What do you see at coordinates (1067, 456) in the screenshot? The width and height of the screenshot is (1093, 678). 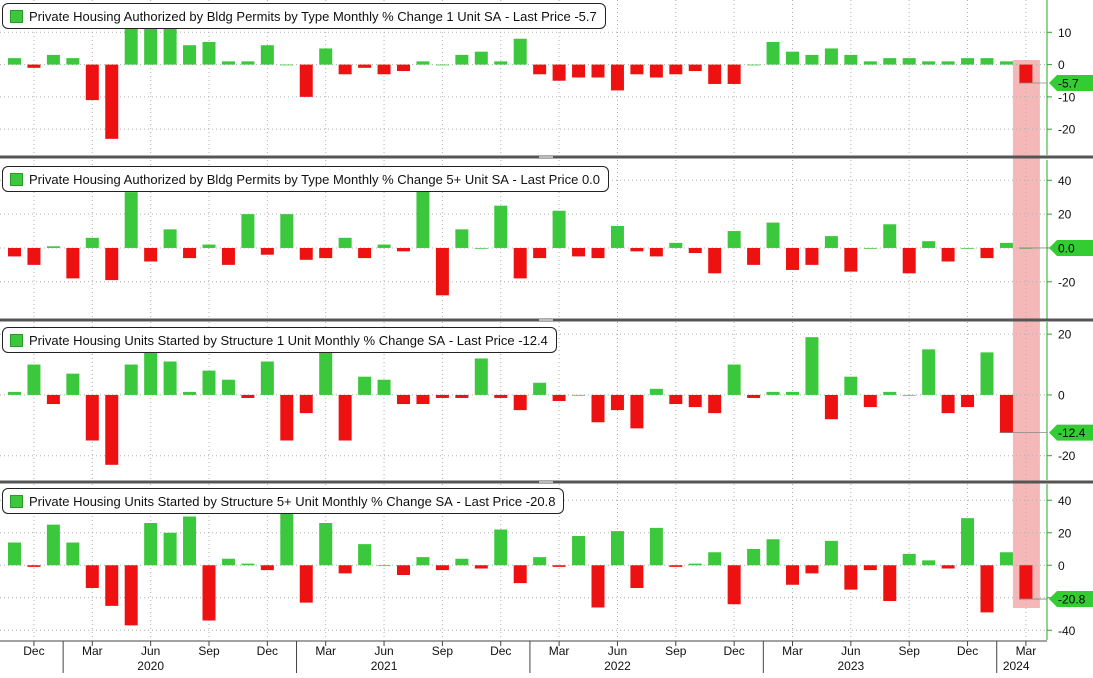 I see `y-tick-label-2-2: -20` at bounding box center [1067, 456].